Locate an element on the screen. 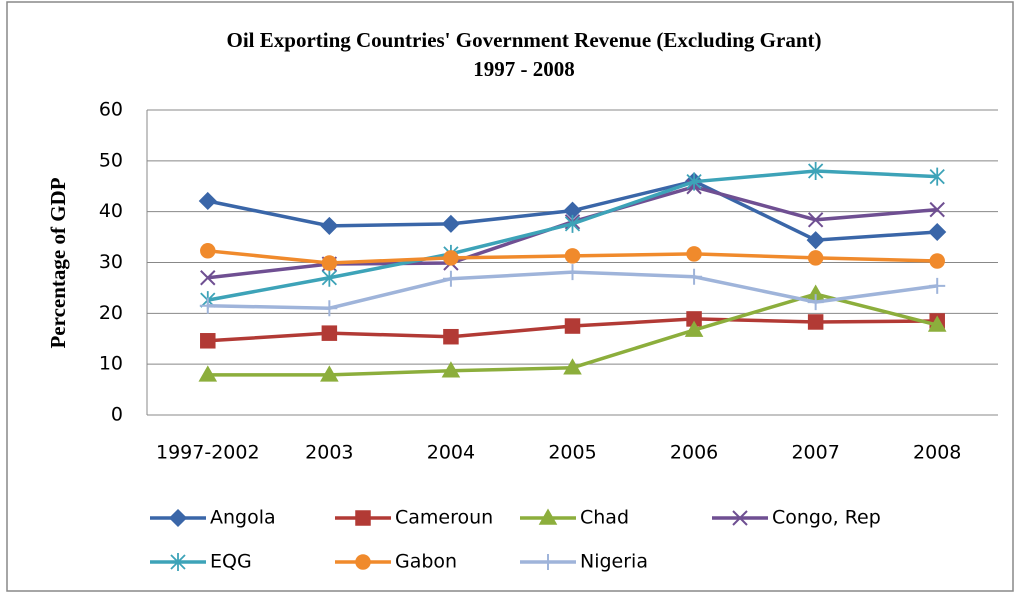 This screenshot has width=1016, height=592. legend-label: Nigeria is located at coordinates (614, 562).